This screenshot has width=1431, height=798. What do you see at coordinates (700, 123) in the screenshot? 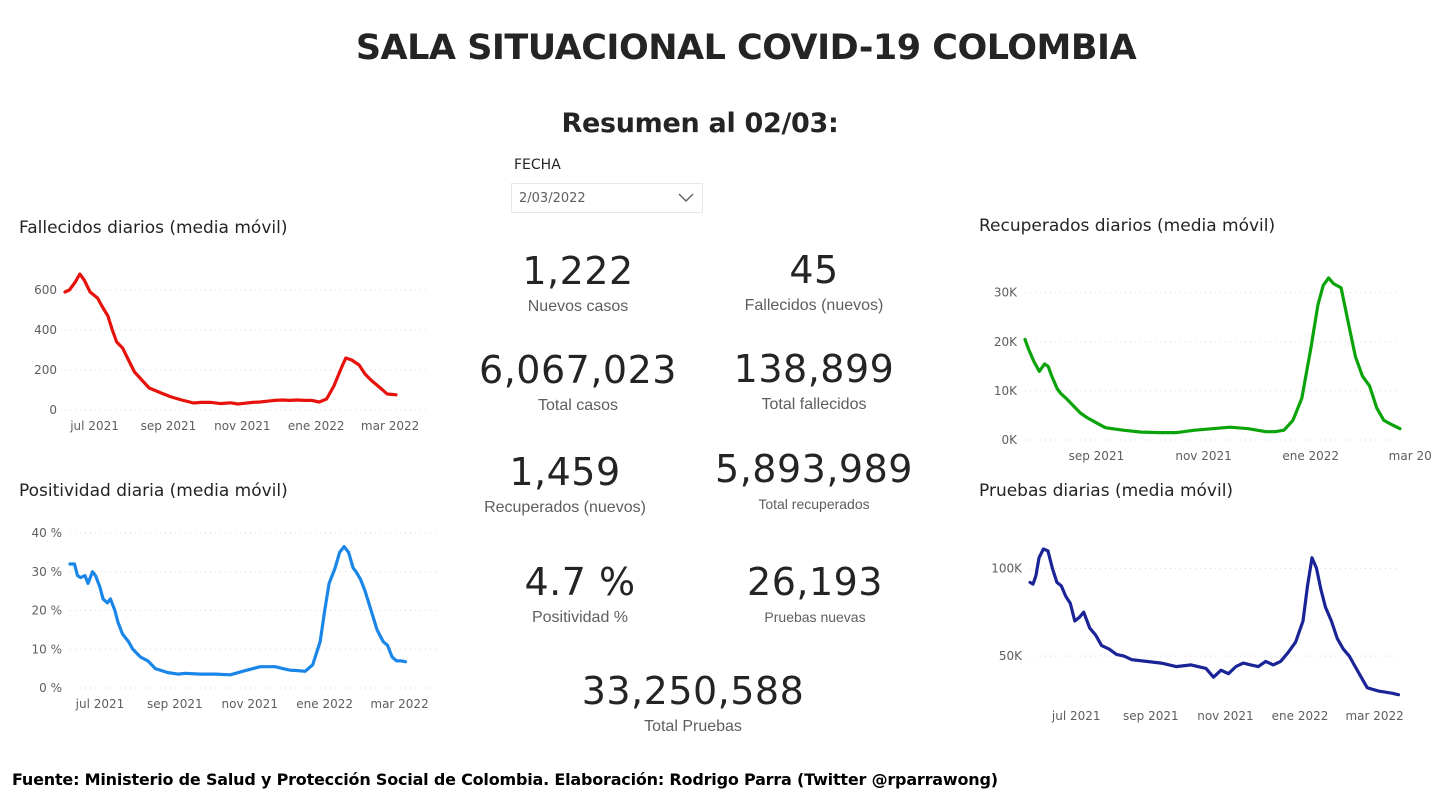
I see `summary-heading: Resumen al 02/03:` at bounding box center [700, 123].